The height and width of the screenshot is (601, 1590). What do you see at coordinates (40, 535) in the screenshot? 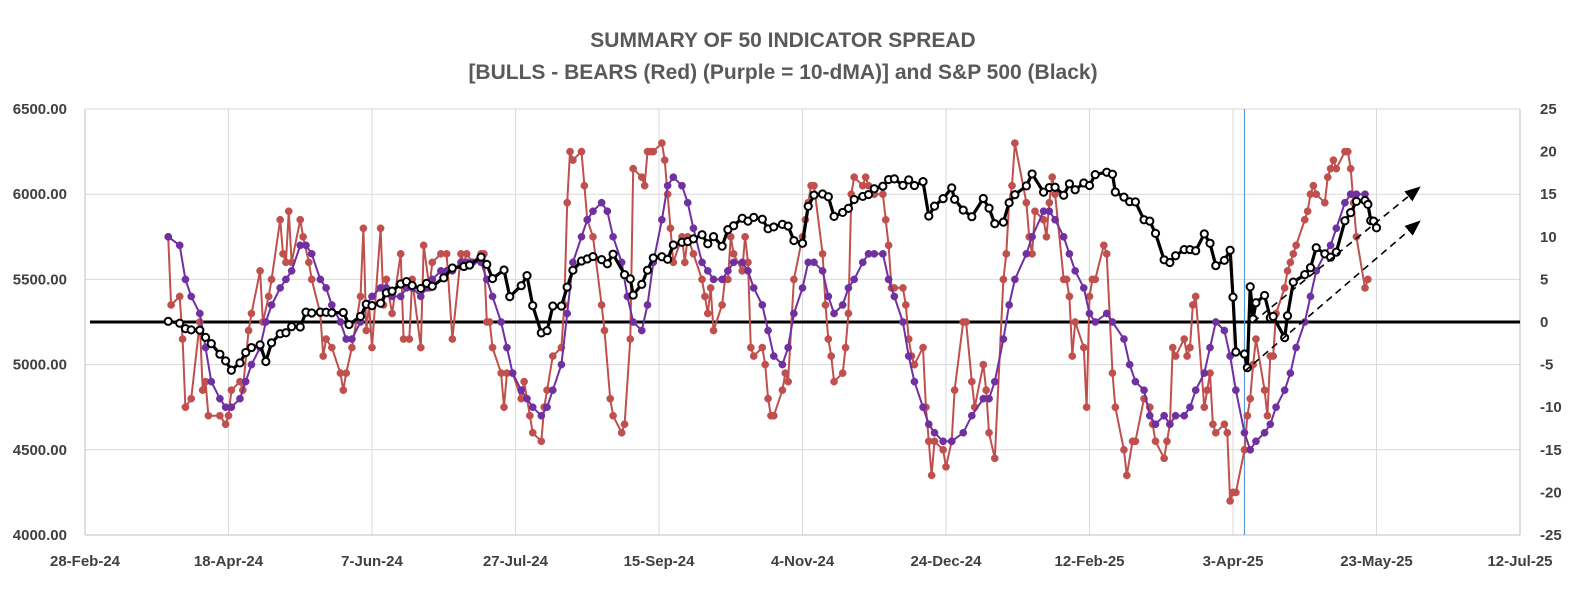
I see `y-left-tick-label: 4000.00` at bounding box center [40, 535].